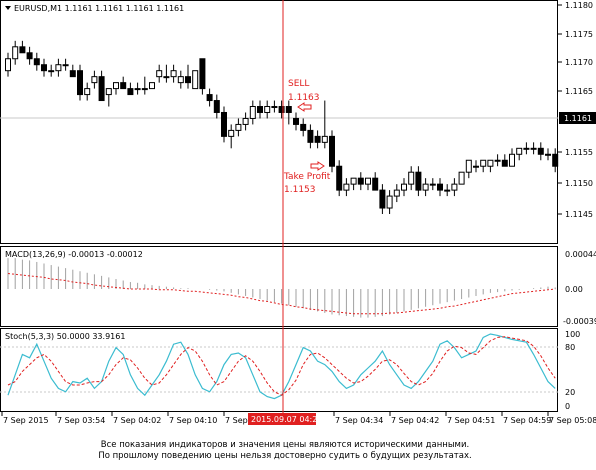 Image resolution: width=596 pixels, height=470 pixels. What do you see at coordinates (572, 420) in the screenshot?
I see `svg-text: 7 Sep 05:08` at bounding box center [572, 420].